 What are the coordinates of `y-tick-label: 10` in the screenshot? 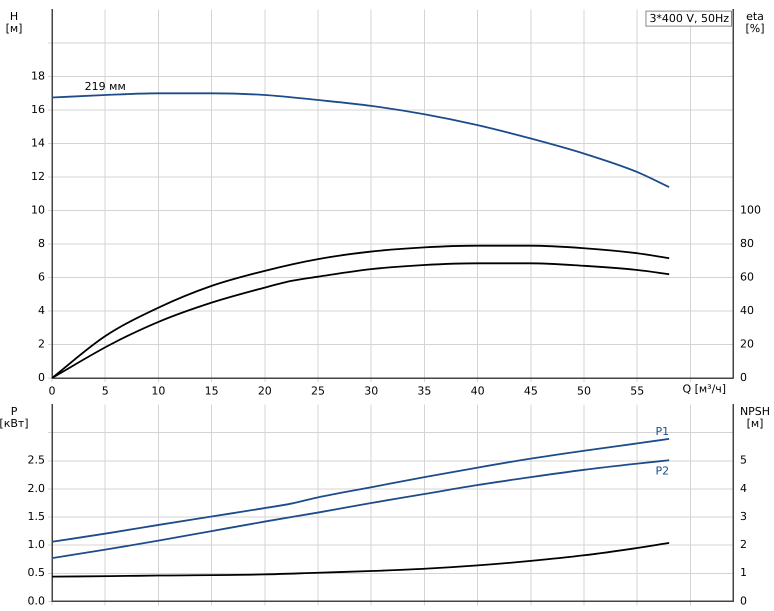 It's located at (38, 209).